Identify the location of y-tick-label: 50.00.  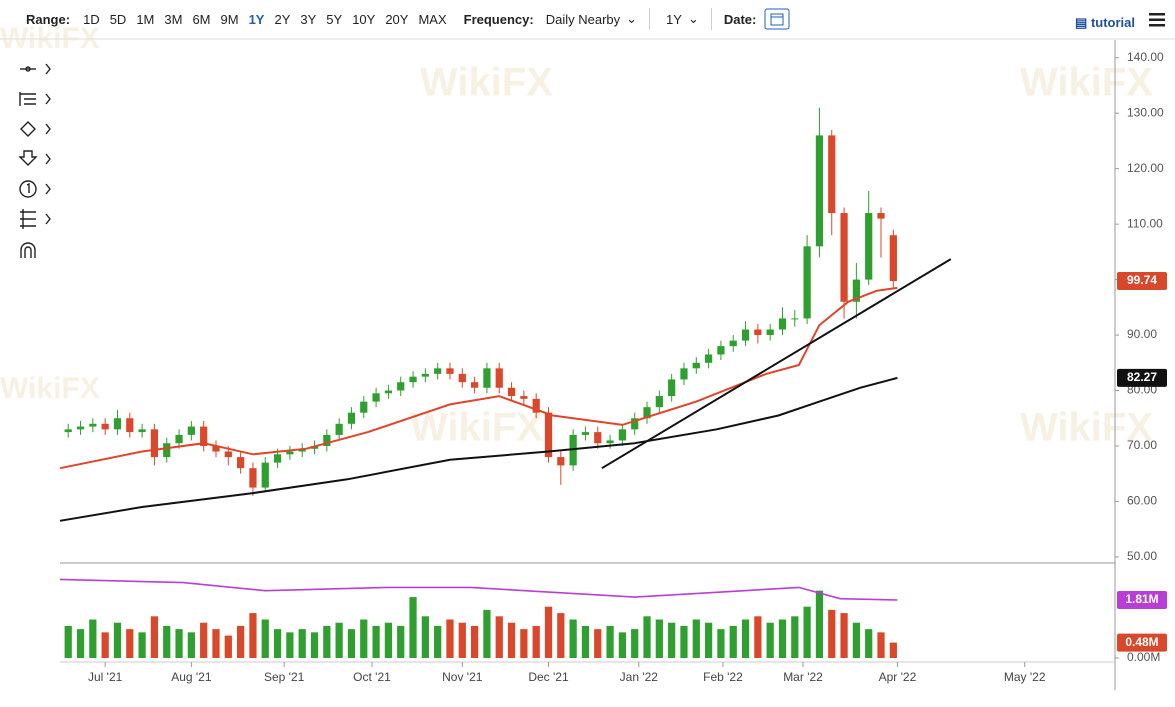
(1142, 556).